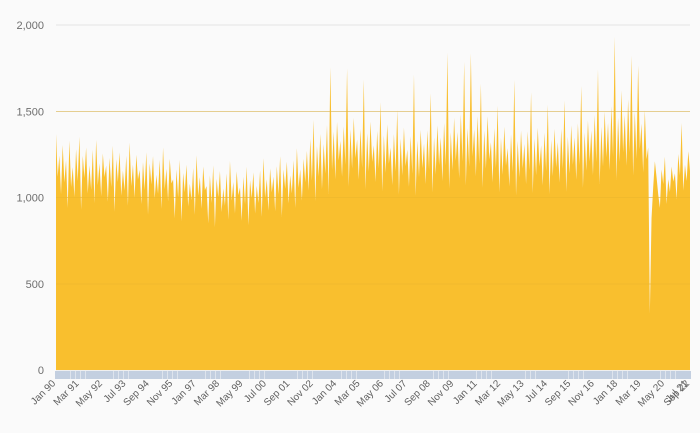 This screenshot has height=433, width=700. What do you see at coordinates (30, 112) in the screenshot?
I see `y-axis-tick-label: 1,500` at bounding box center [30, 112].